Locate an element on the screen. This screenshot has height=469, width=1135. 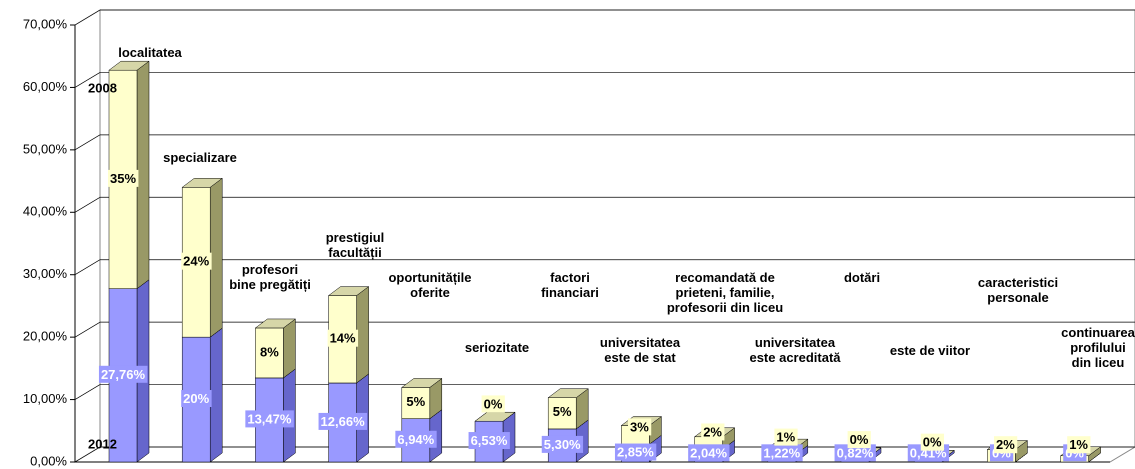
category-label: continuarea profilului din liceu is located at coordinates (1098, 347).